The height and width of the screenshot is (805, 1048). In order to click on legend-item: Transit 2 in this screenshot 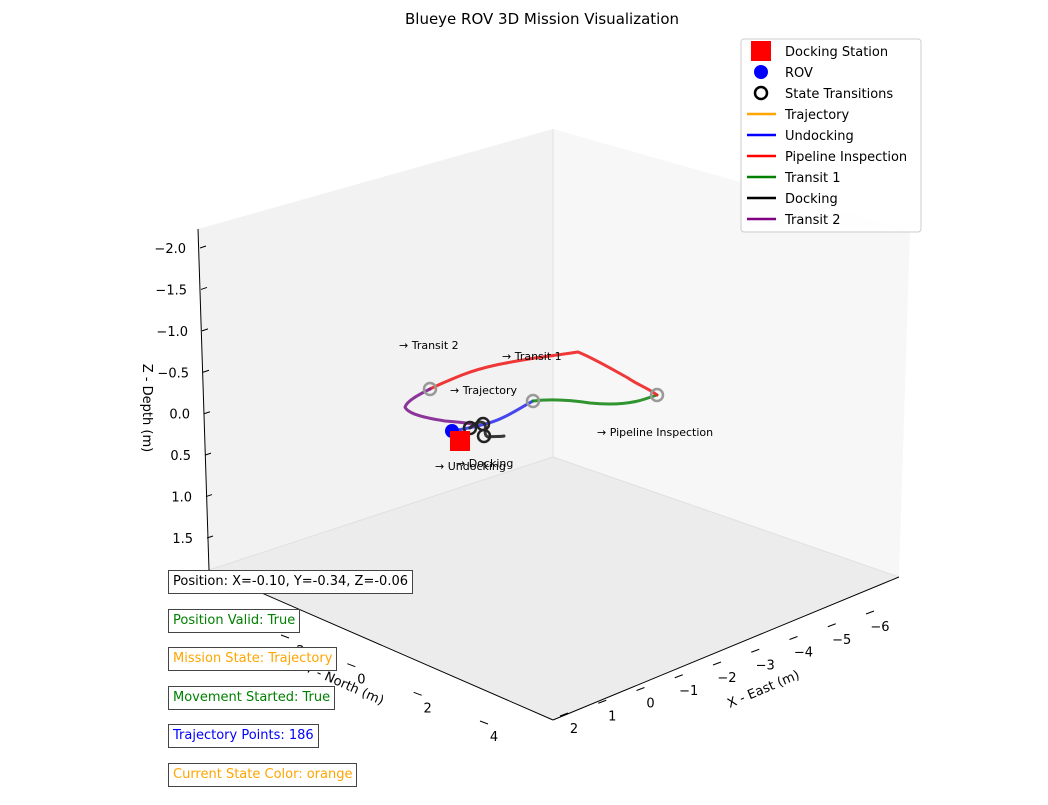, I will do `click(793, 220)`.